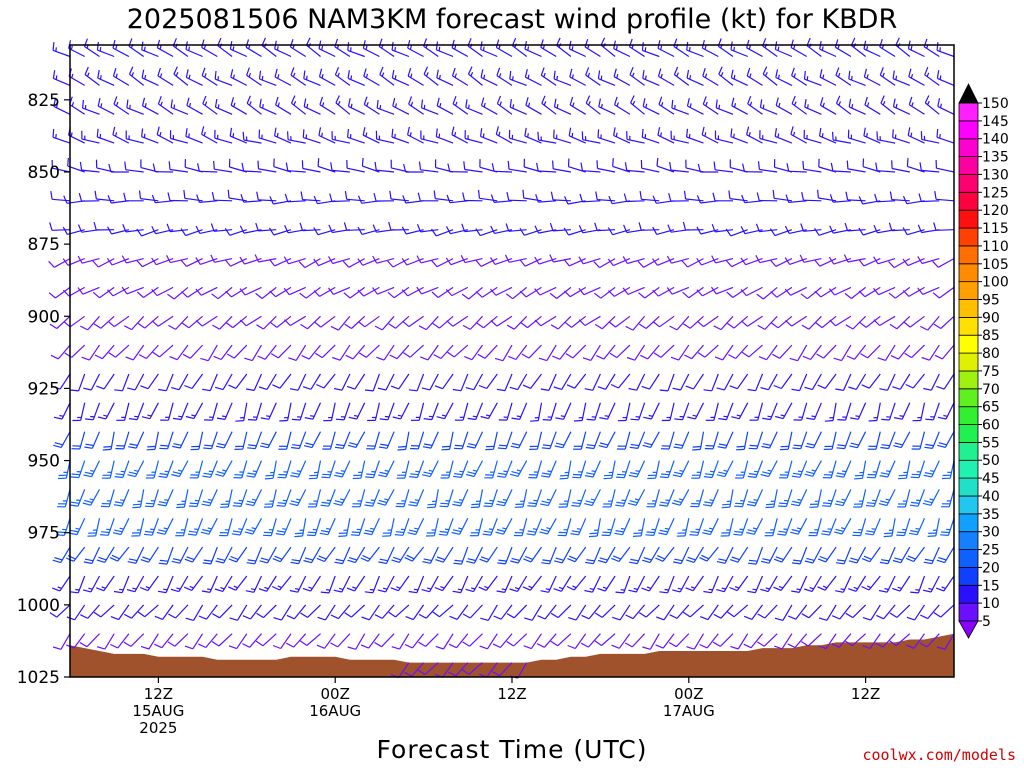 This screenshot has width=1024, height=768. I want to click on y-tick-label: 875, so click(44, 245).